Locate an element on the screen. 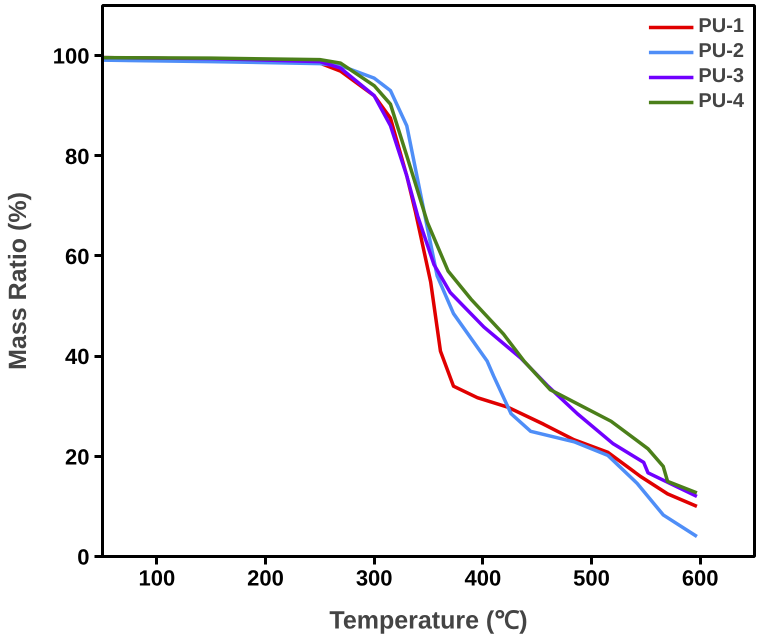 The image size is (769, 637). y-axis-title: Mass Ratio (%) is located at coordinates (18, 281).